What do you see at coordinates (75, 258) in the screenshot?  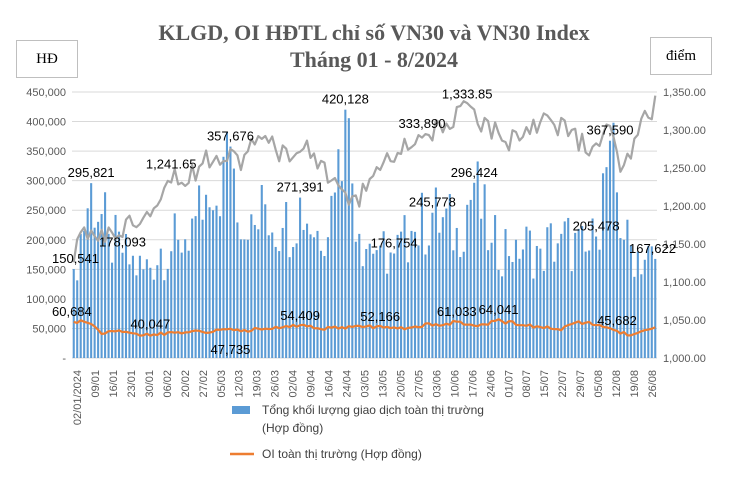 I see `data-label: 150,541` at bounding box center [75, 258].